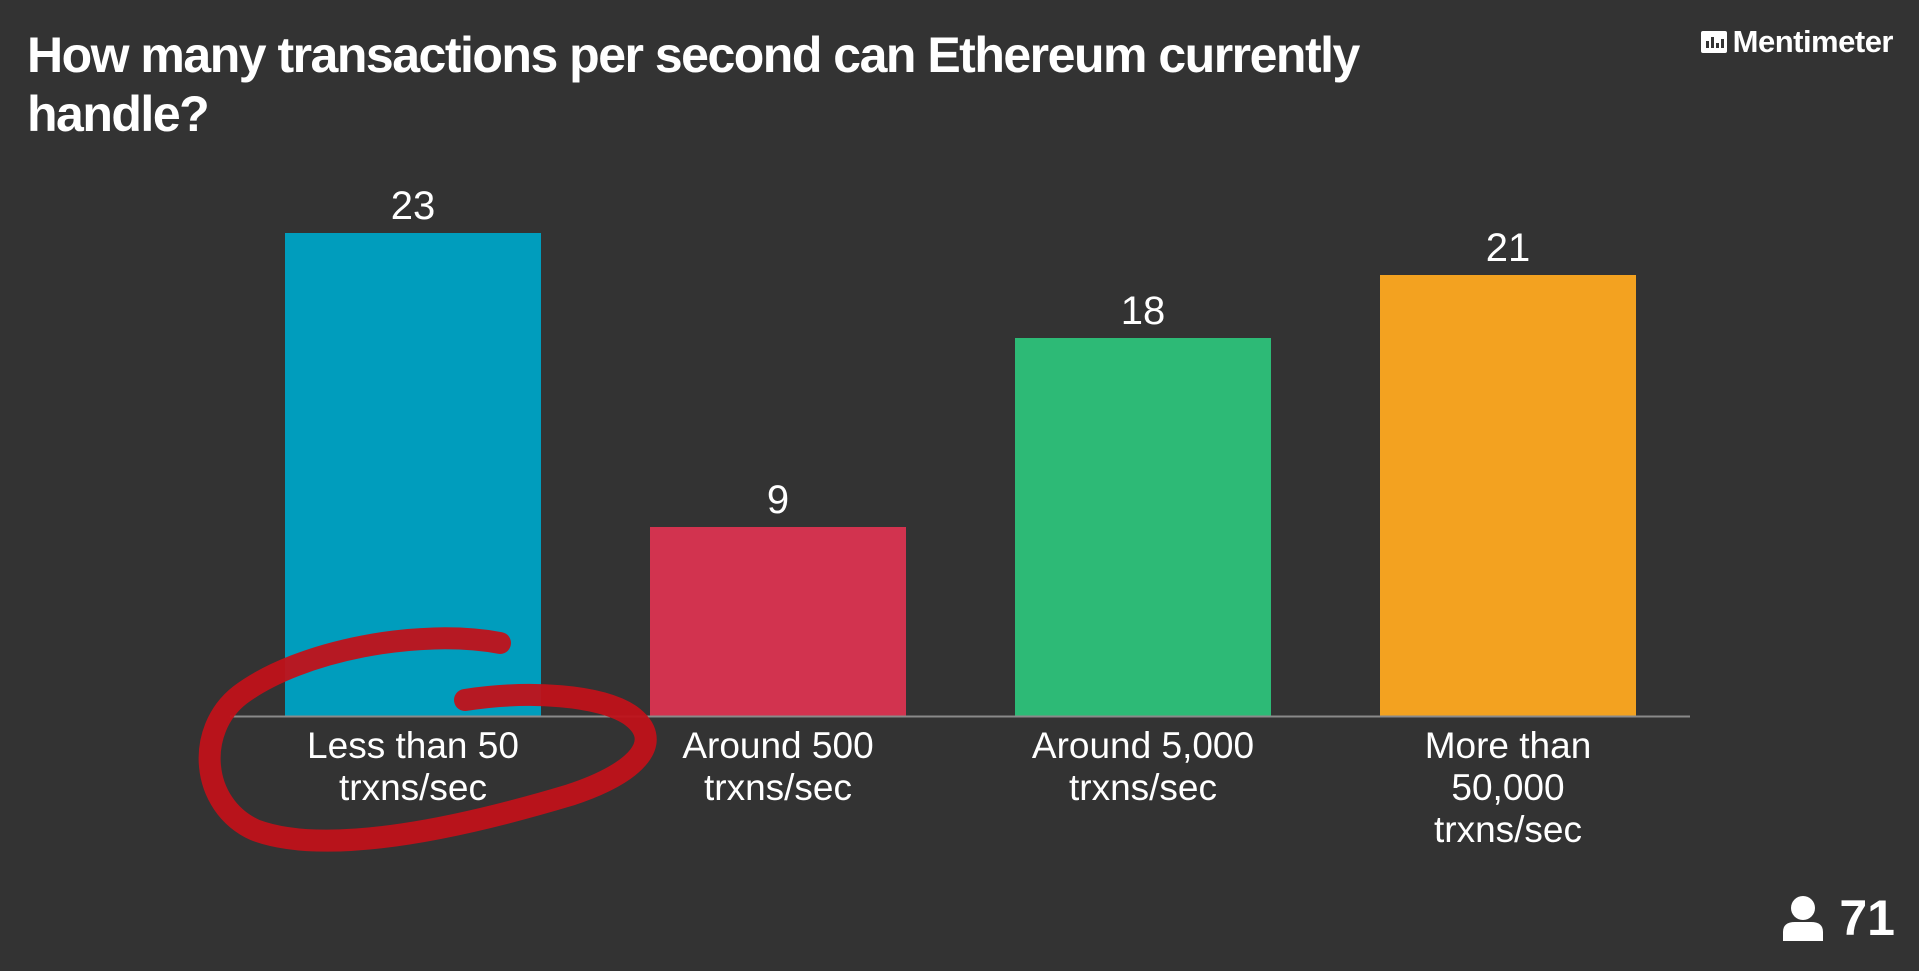 The height and width of the screenshot is (971, 1919). I want to click on brand-name: Mentimeter, so click(1813, 41).